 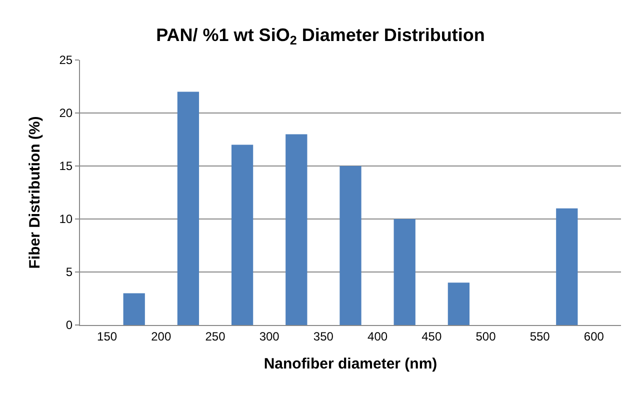 I want to click on x-tick-label: 300, so click(x=269, y=336).